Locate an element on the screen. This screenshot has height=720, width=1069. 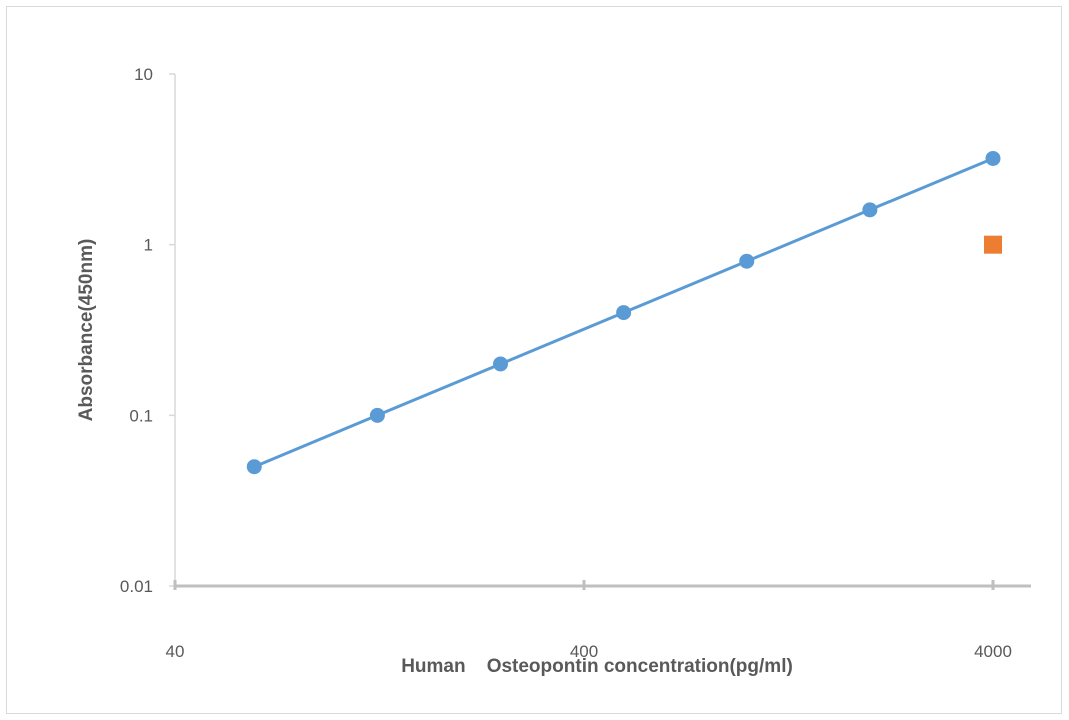
y-tick-label: 0.01 is located at coordinates (136, 586).